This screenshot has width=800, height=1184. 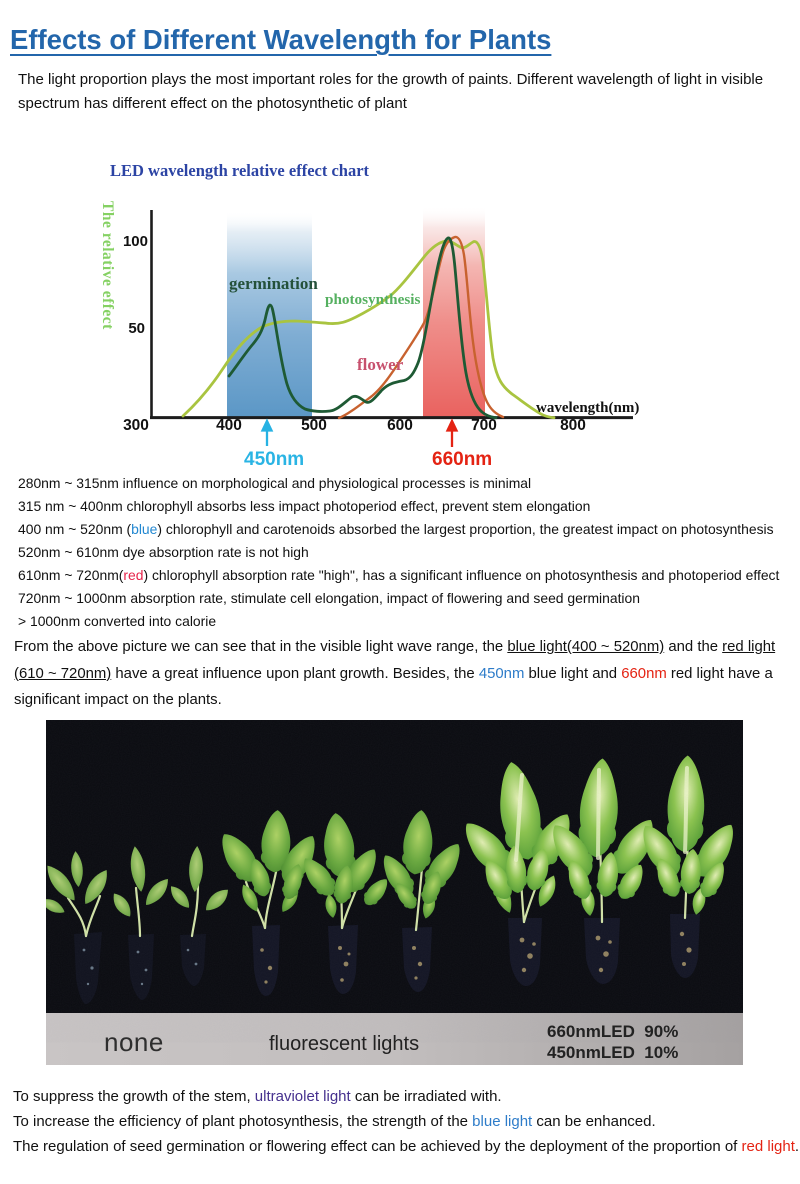 What do you see at coordinates (344, 1044) in the screenshot?
I see `svg-text: fluorescent lights` at bounding box center [344, 1044].